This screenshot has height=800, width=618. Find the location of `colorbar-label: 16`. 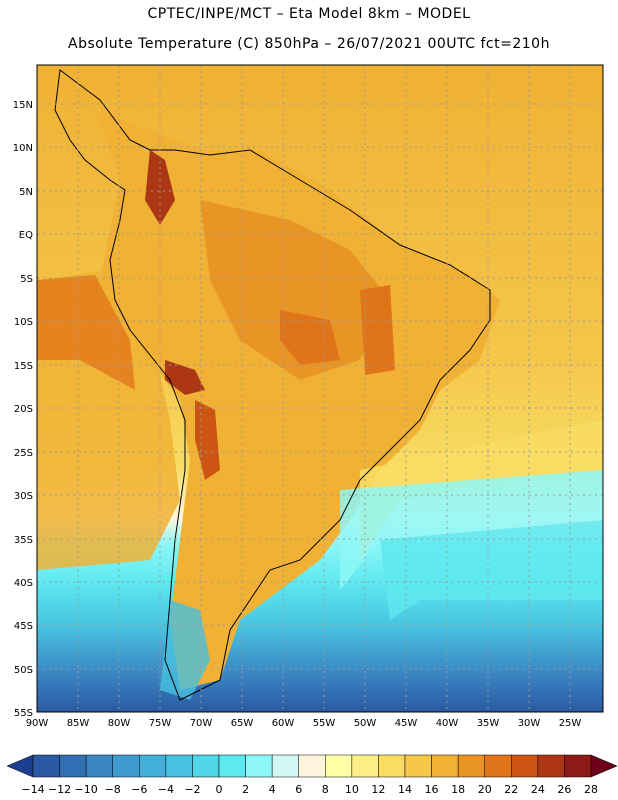

colorbar-label: 16 is located at coordinates (432, 789).